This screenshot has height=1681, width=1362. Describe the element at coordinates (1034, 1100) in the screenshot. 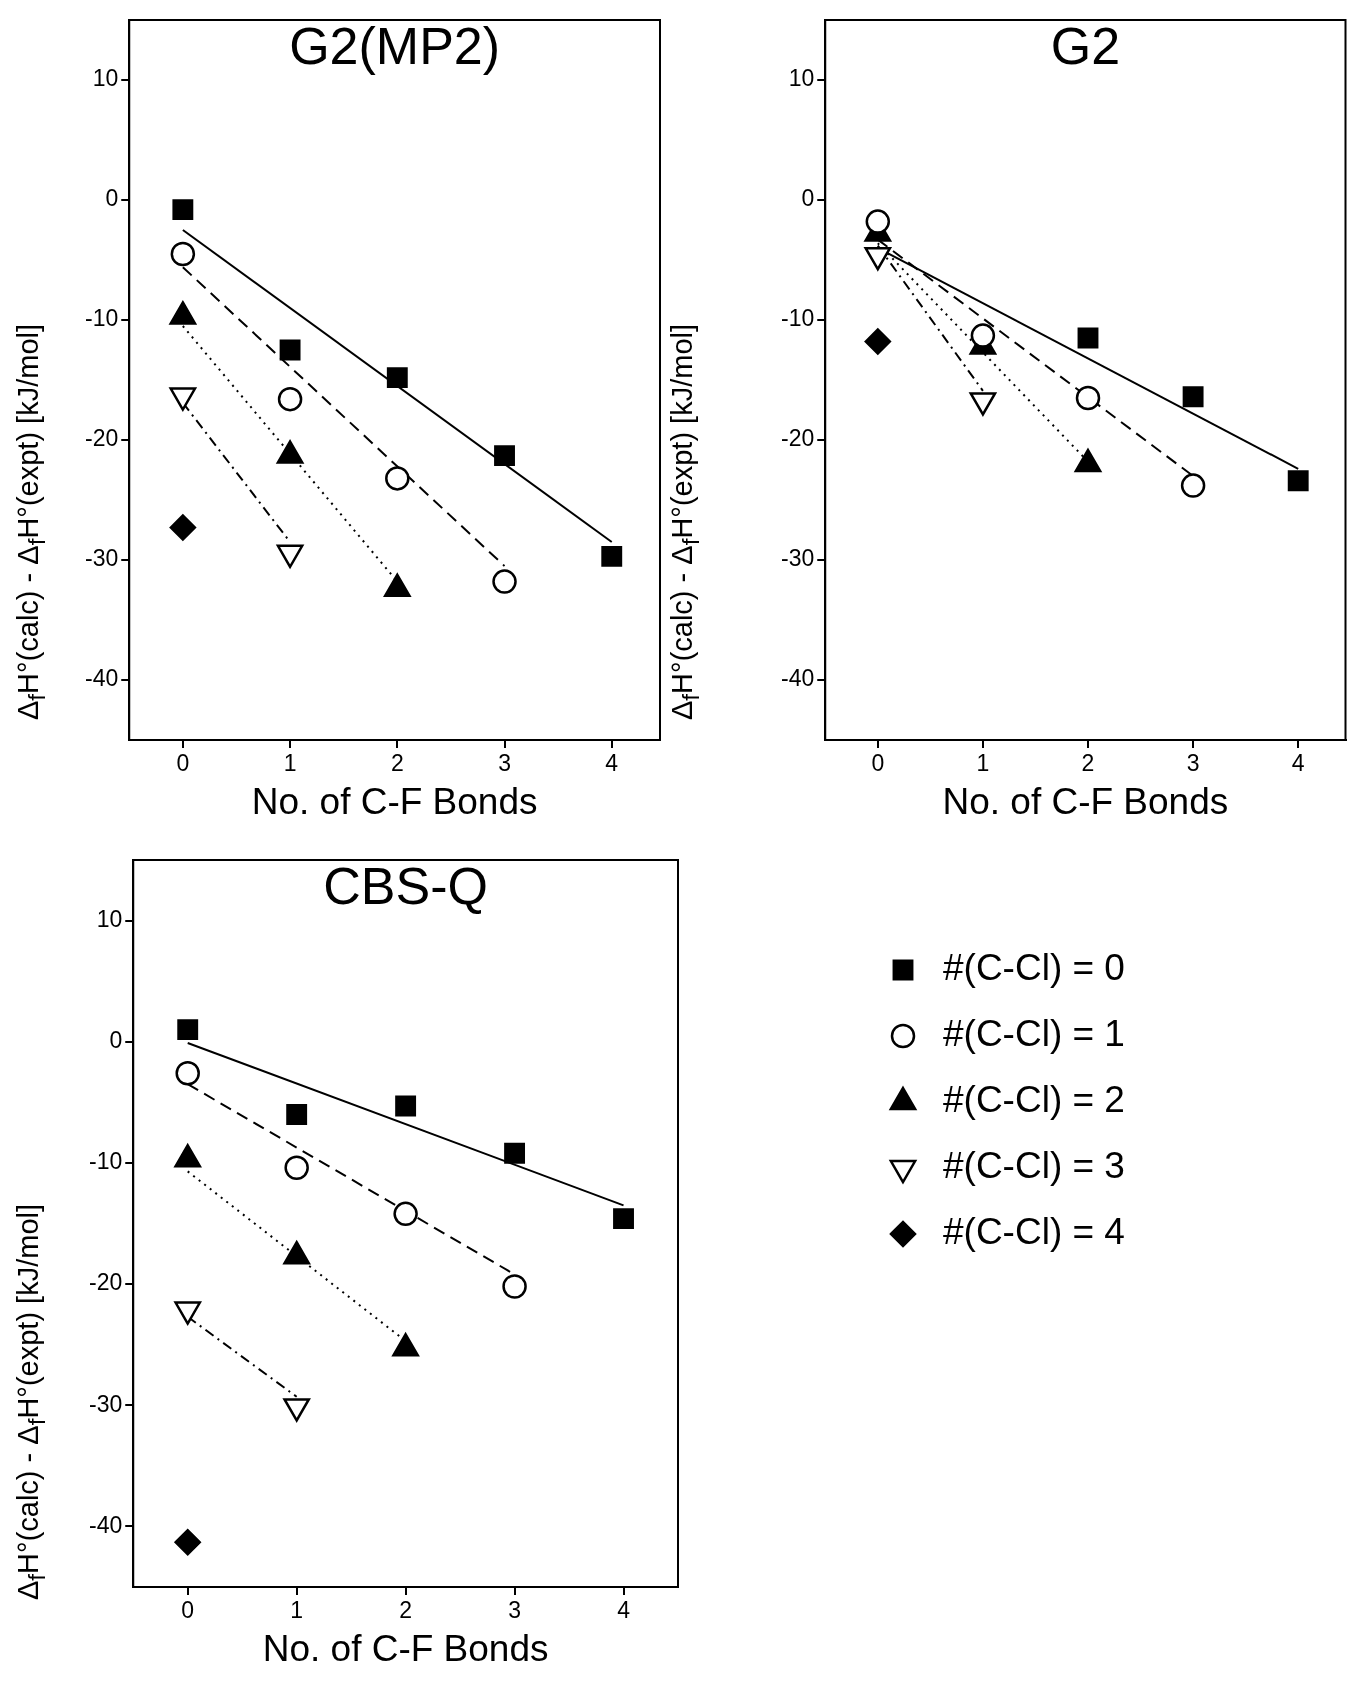

I see `legend-label: #(C-Cl) = 2` at that location.